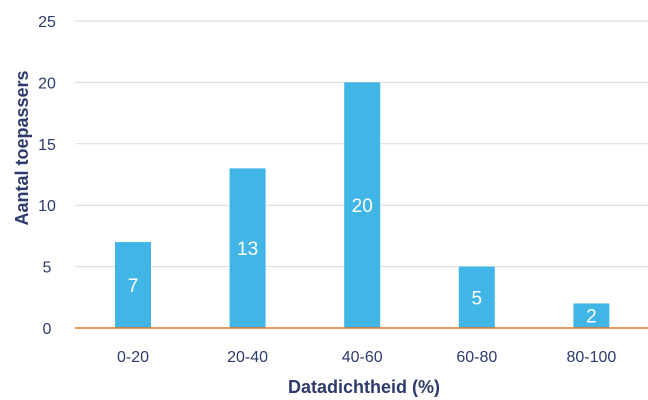 The height and width of the screenshot is (400, 648). Describe the element at coordinates (133, 357) in the screenshot. I see `x-tick-label: 0-20` at that location.